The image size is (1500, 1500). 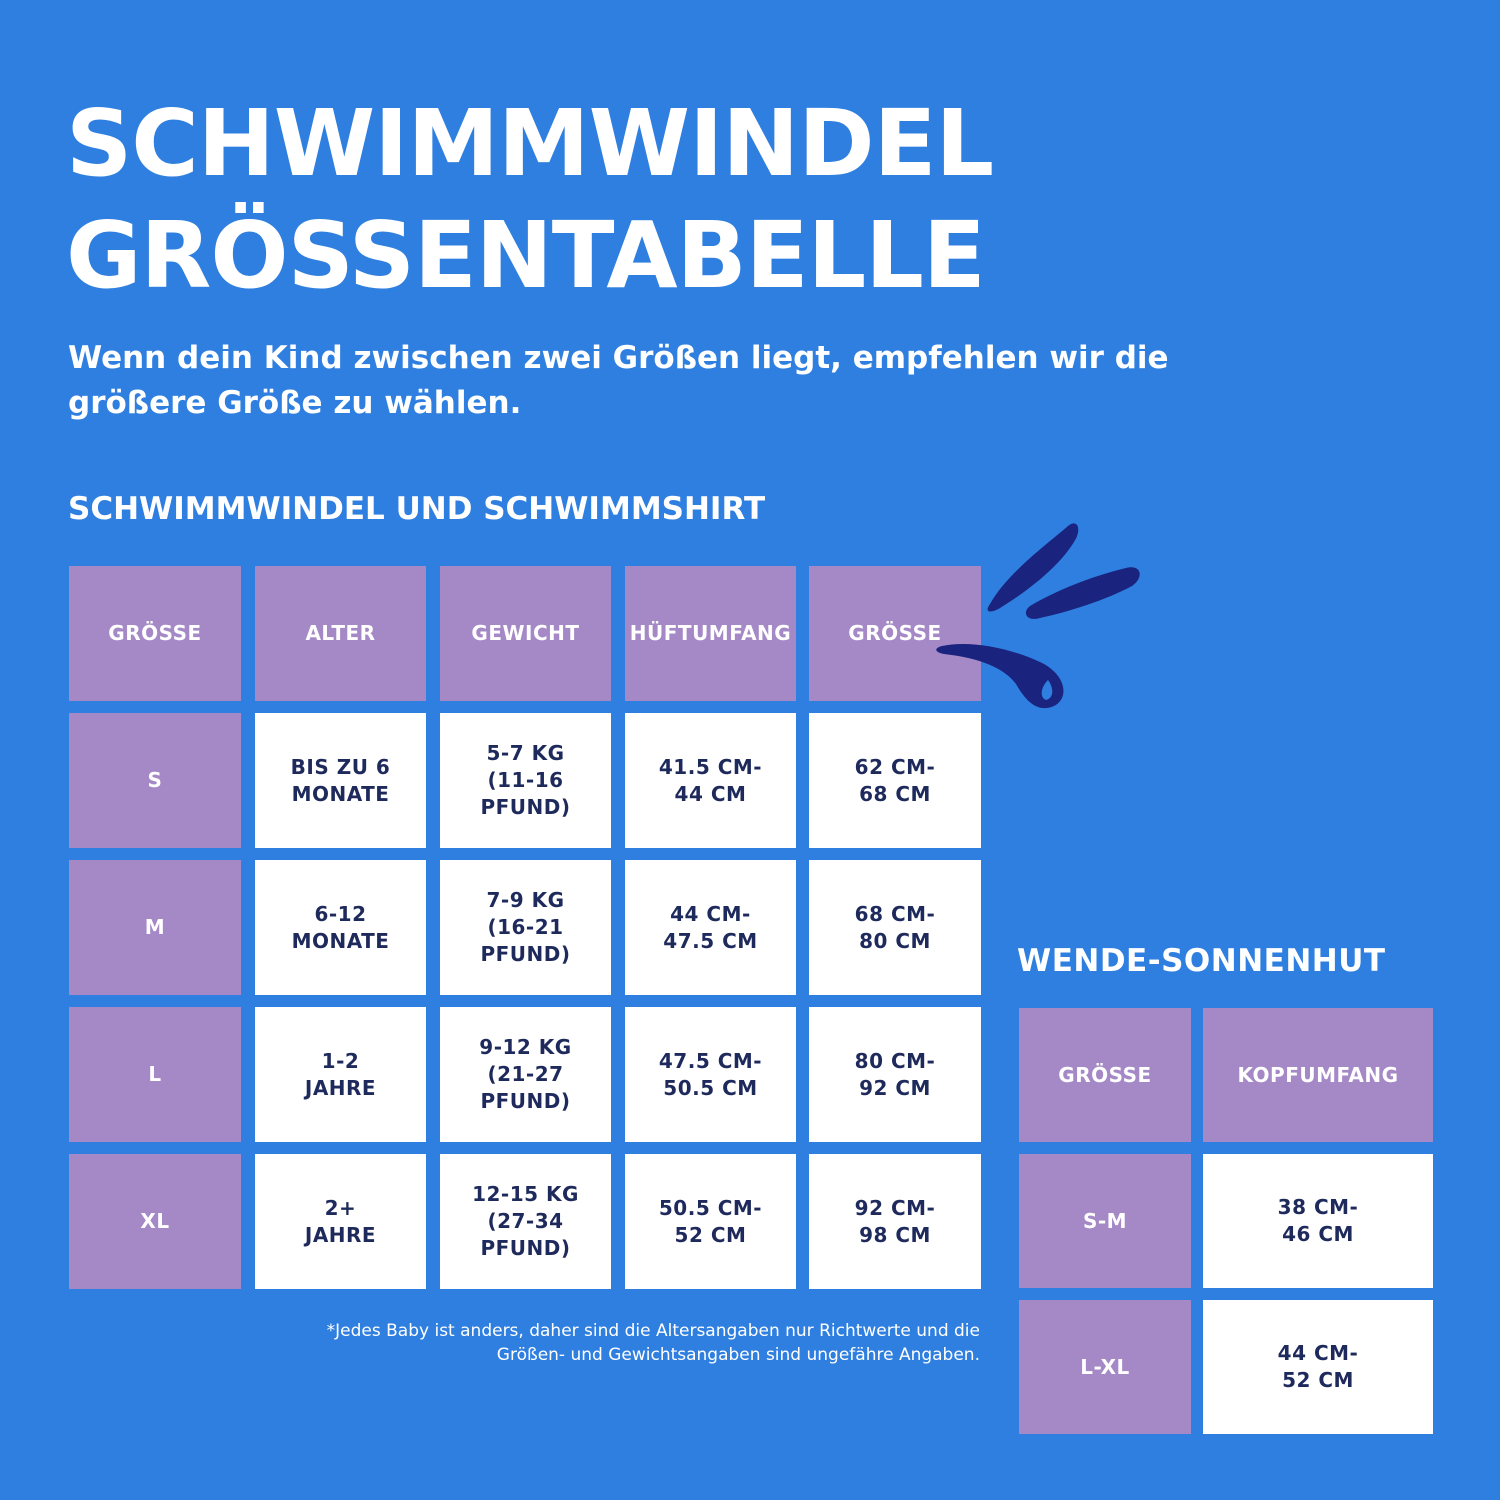 I want to click on column-header: GEWICHT, so click(x=525, y=633).